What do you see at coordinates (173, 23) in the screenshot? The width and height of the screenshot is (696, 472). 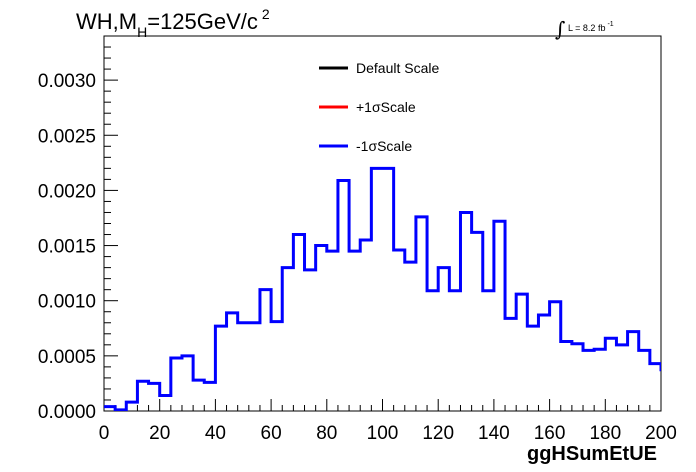 I see `chart-title: WH,MH=125GeV/c 2` at bounding box center [173, 23].